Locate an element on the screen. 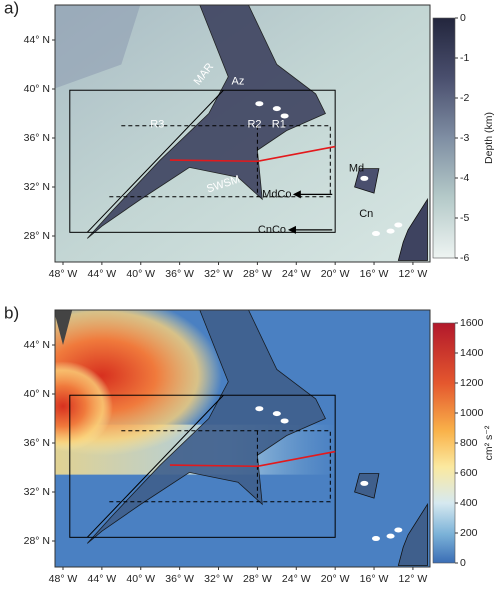 The height and width of the screenshot is (590, 500). land is located at coordinates (64, 327).